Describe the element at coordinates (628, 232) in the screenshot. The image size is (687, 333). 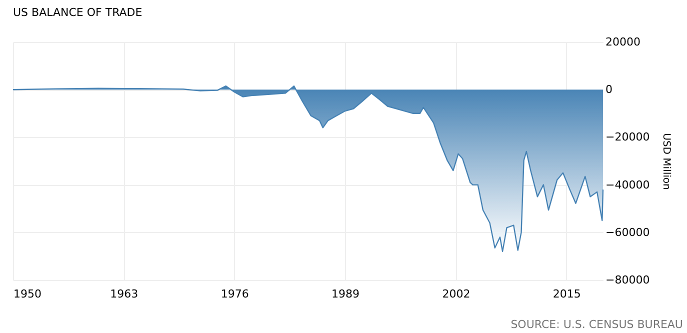
I see `y-tick-label: −60000` at that location.